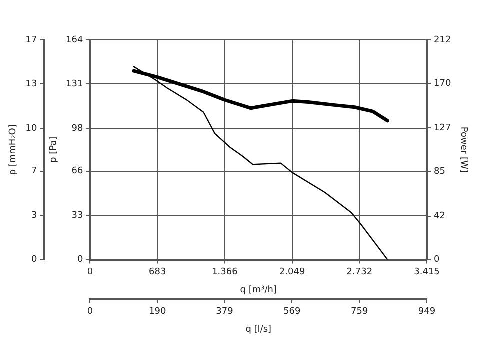  What do you see at coordinates (225, 273) in the screenshot?
I see `x-tick-label: 1.366` at bounding box center [225, 273].